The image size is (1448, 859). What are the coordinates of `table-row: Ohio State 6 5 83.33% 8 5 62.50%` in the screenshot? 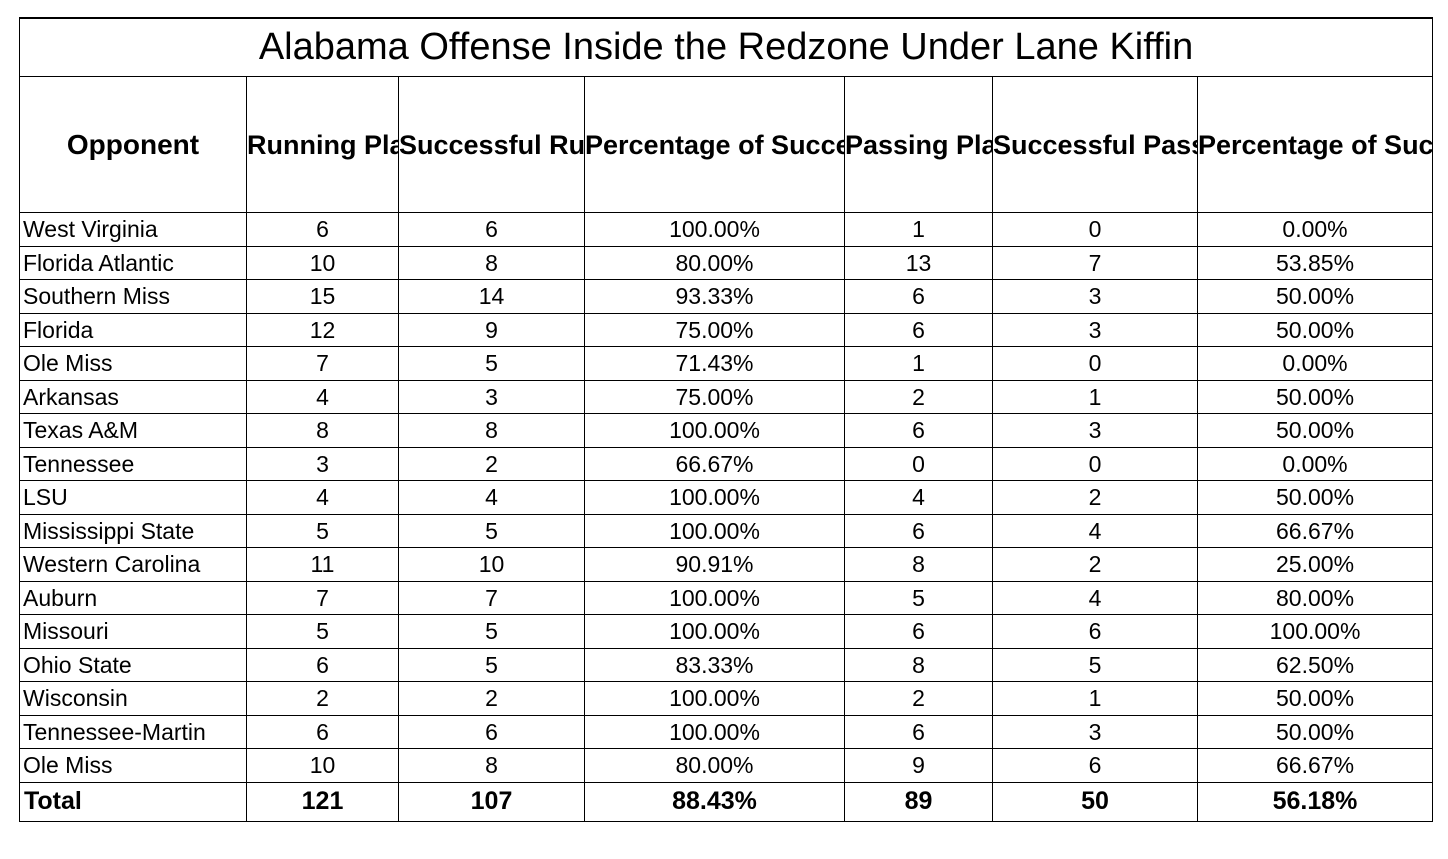 It's located at (726, 664).